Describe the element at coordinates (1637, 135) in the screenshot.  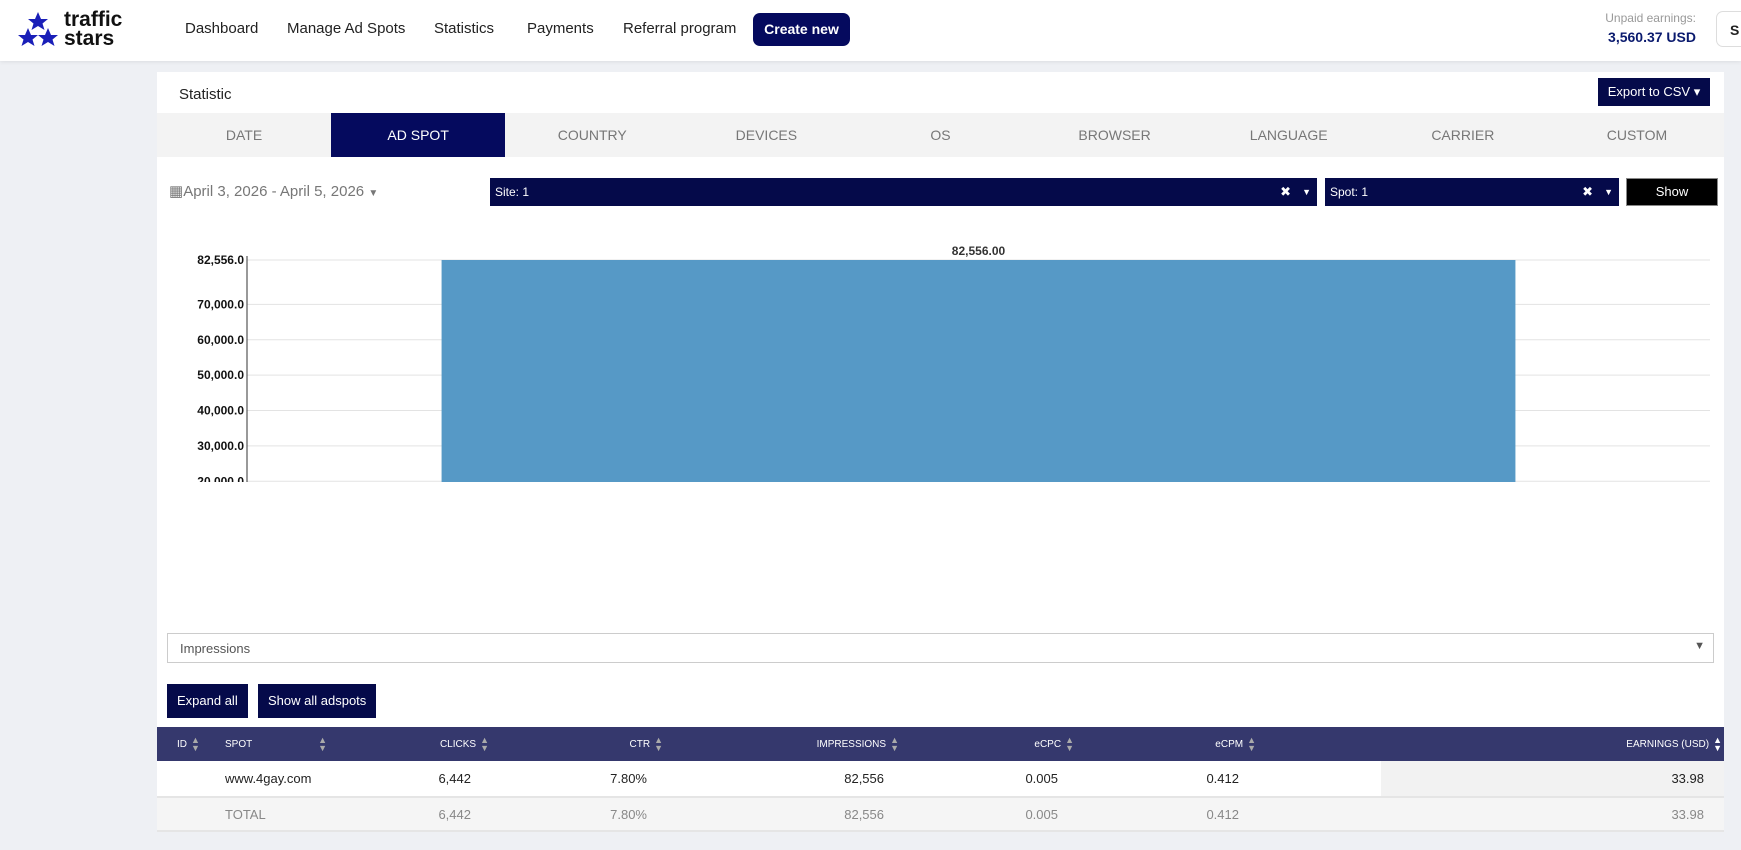
I see `tab-custom: CUSTOM` at that location.